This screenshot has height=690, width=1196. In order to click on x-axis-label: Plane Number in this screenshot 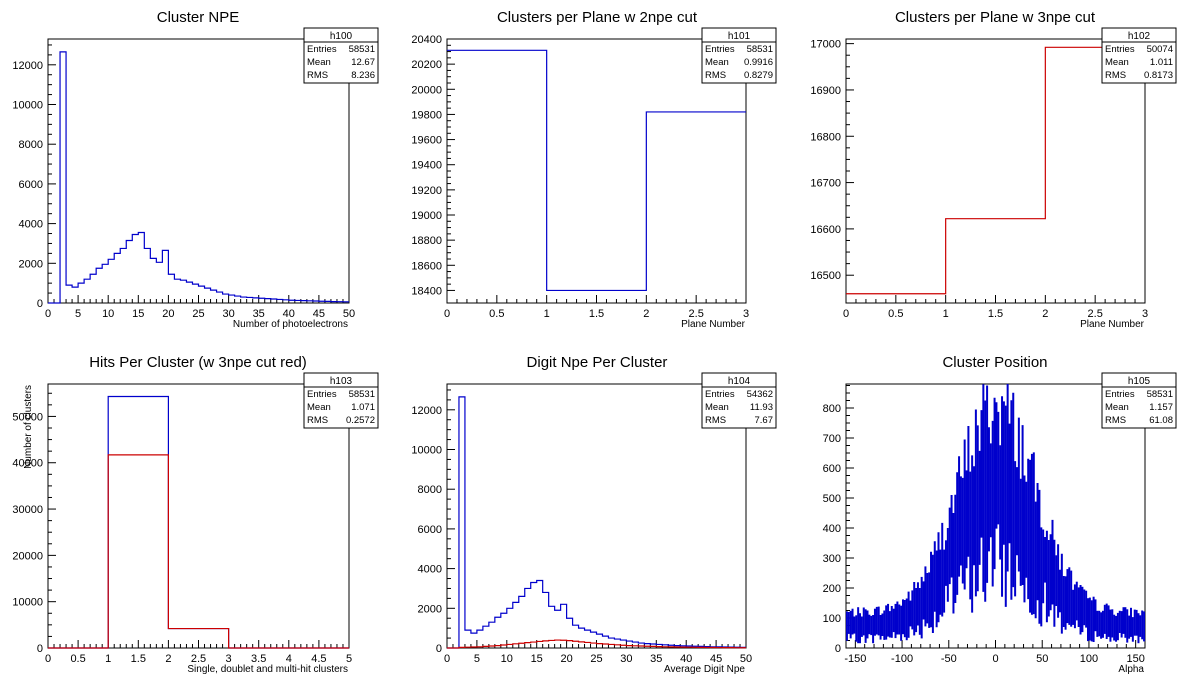, I will do `click(713, 324)`.